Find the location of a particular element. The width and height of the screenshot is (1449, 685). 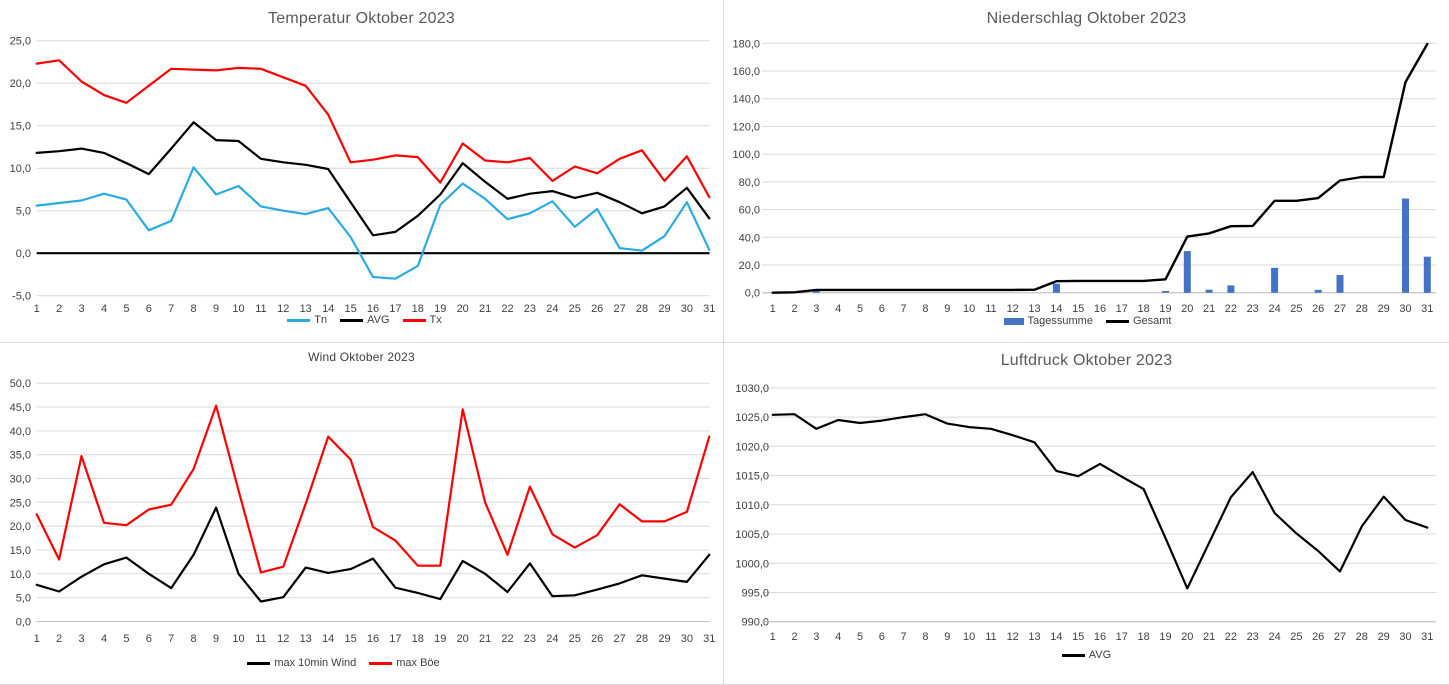

legend-label: max 10min Wind is located at coordinates (315, 663).